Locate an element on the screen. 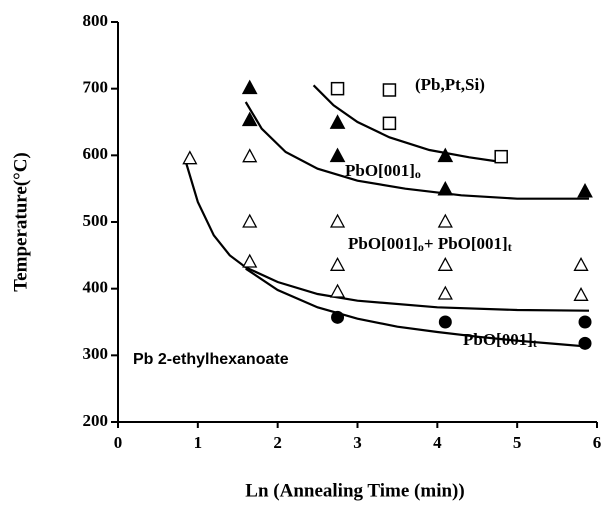  x-axis-title: Ln (Annealing Time (min)) is located at coordinates (354, 490).